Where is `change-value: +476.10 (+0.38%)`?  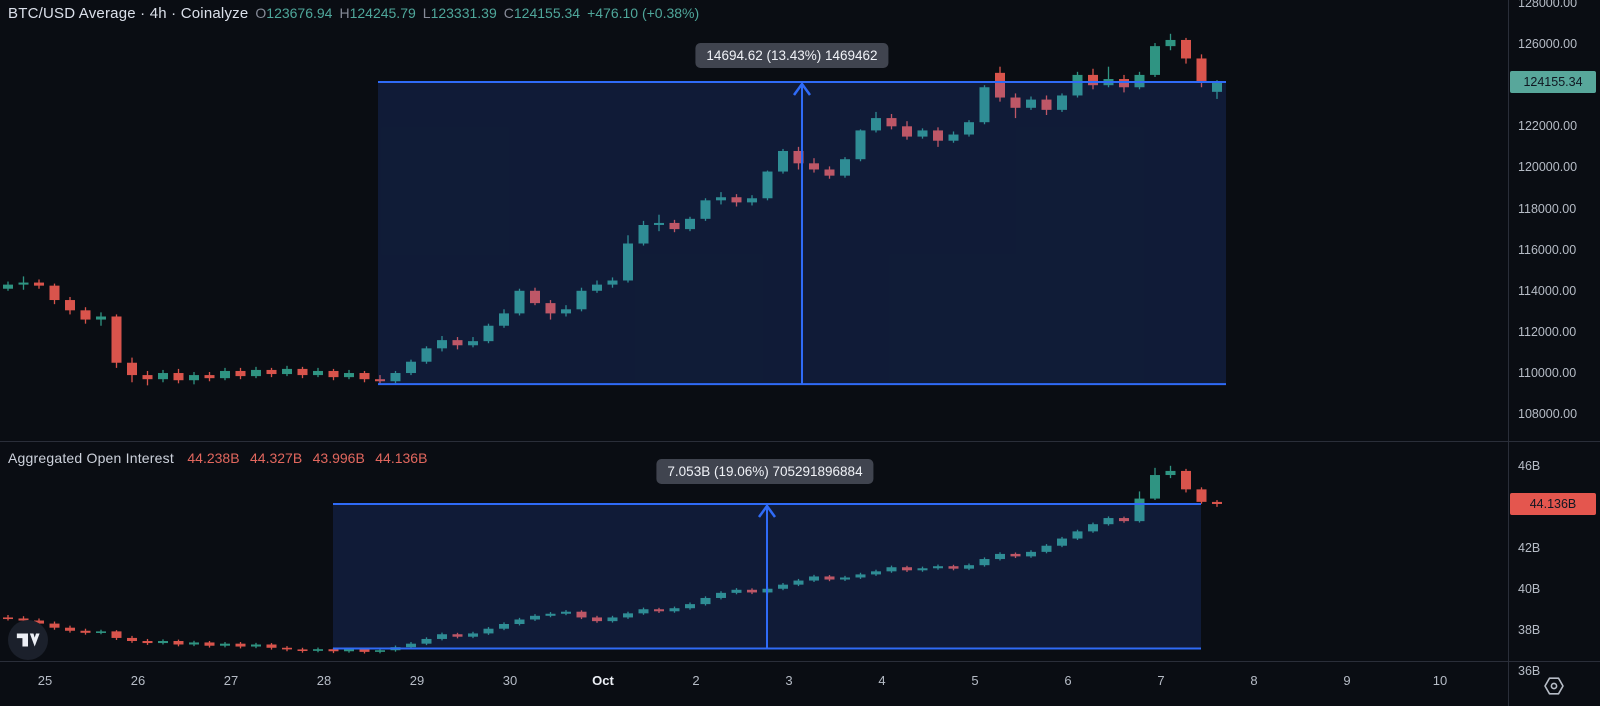
change-value: +476.10 (+0.38%) is located at coordinates (643, 13).